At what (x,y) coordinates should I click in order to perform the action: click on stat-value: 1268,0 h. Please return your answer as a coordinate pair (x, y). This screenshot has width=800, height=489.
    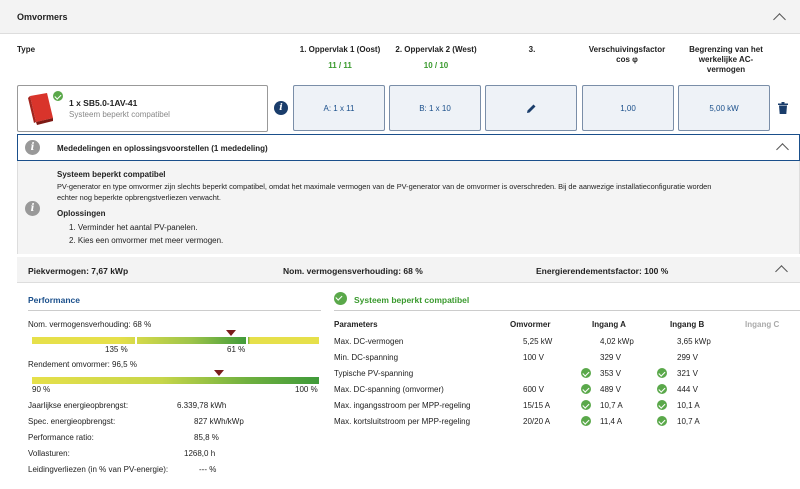
    Looking at the image, I should click on (200, 453).